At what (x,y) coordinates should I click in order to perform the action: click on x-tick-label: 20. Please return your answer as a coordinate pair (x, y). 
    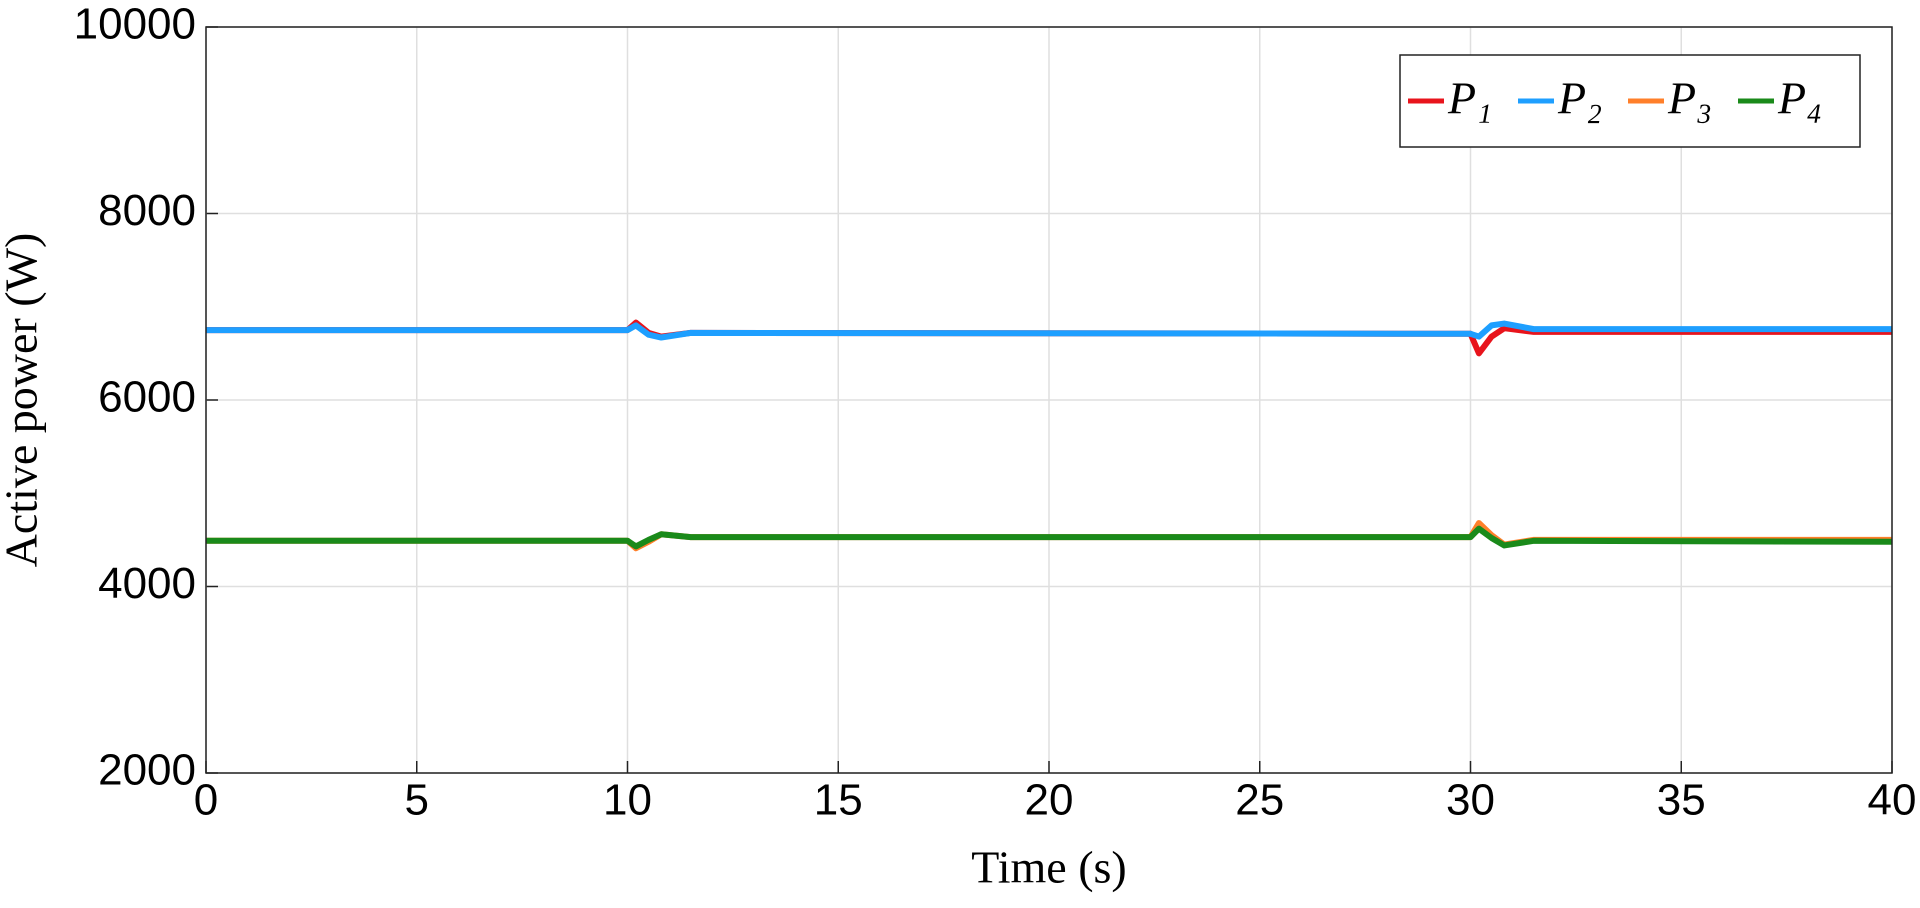
    Looking at the image, I should click on (1049, 800).